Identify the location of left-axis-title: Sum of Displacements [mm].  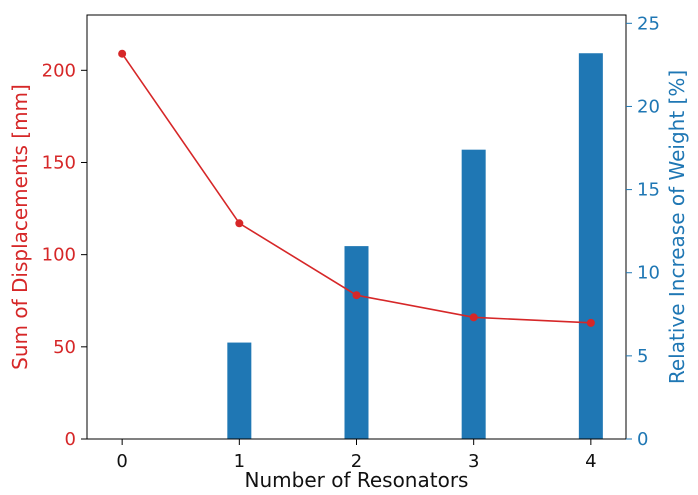
(20, 227).